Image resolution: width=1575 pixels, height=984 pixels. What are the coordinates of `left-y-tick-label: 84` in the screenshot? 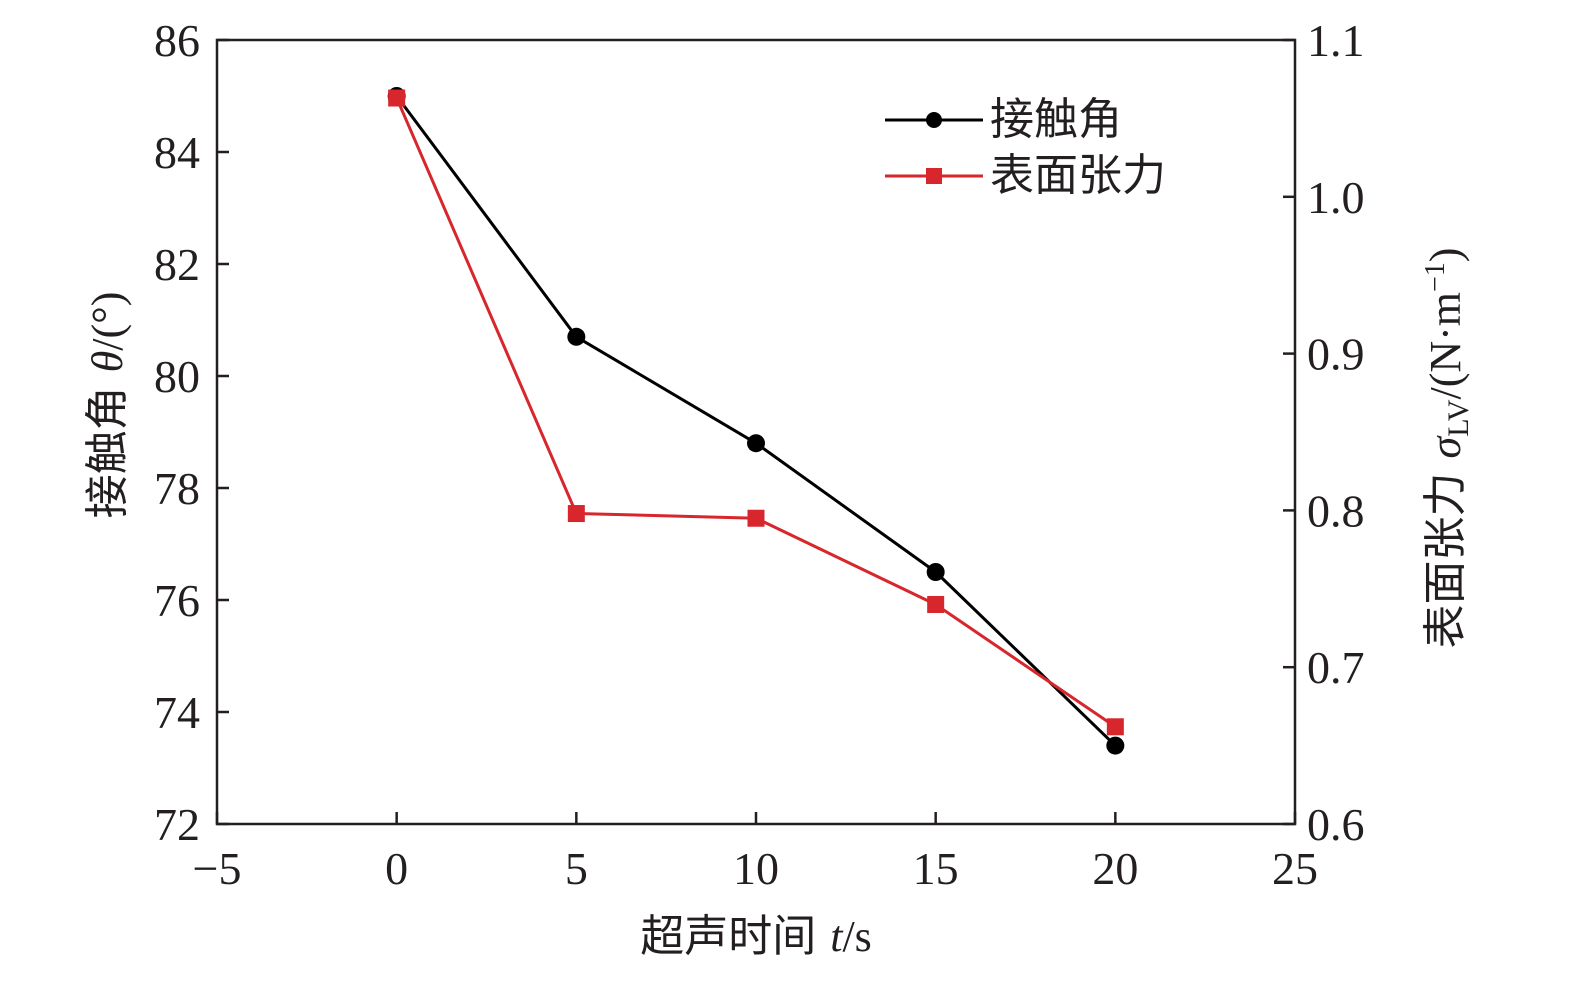 It's located at (177, 152).